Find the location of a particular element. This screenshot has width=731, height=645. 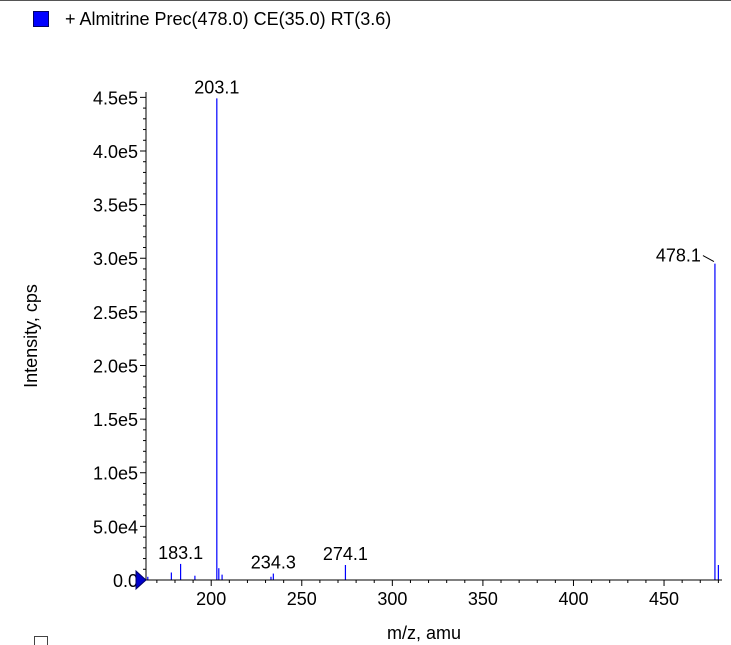

y-axis-title: Intensity, cps is located at coordinates (31, 336).